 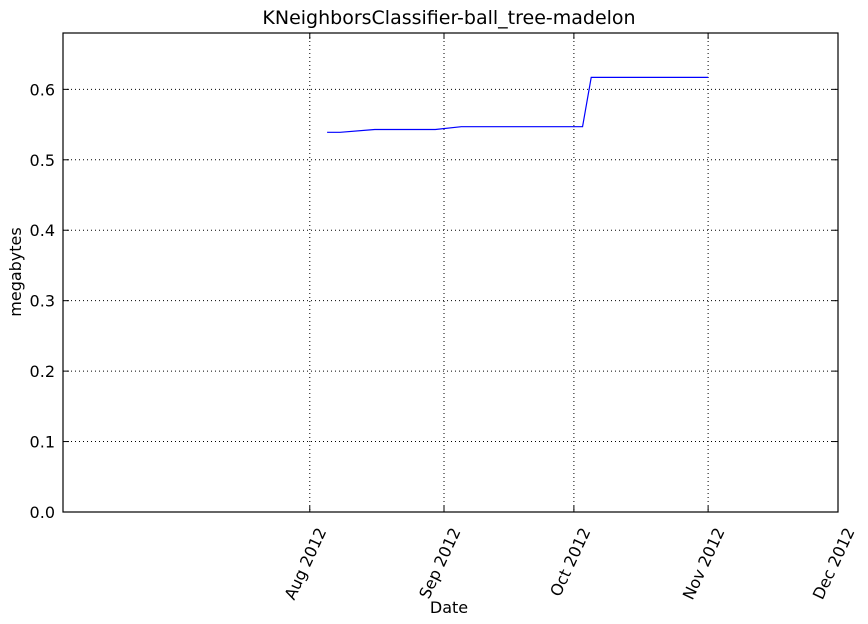 I want to click on y-tick-label: 0.2, so click(x=42, y=371).